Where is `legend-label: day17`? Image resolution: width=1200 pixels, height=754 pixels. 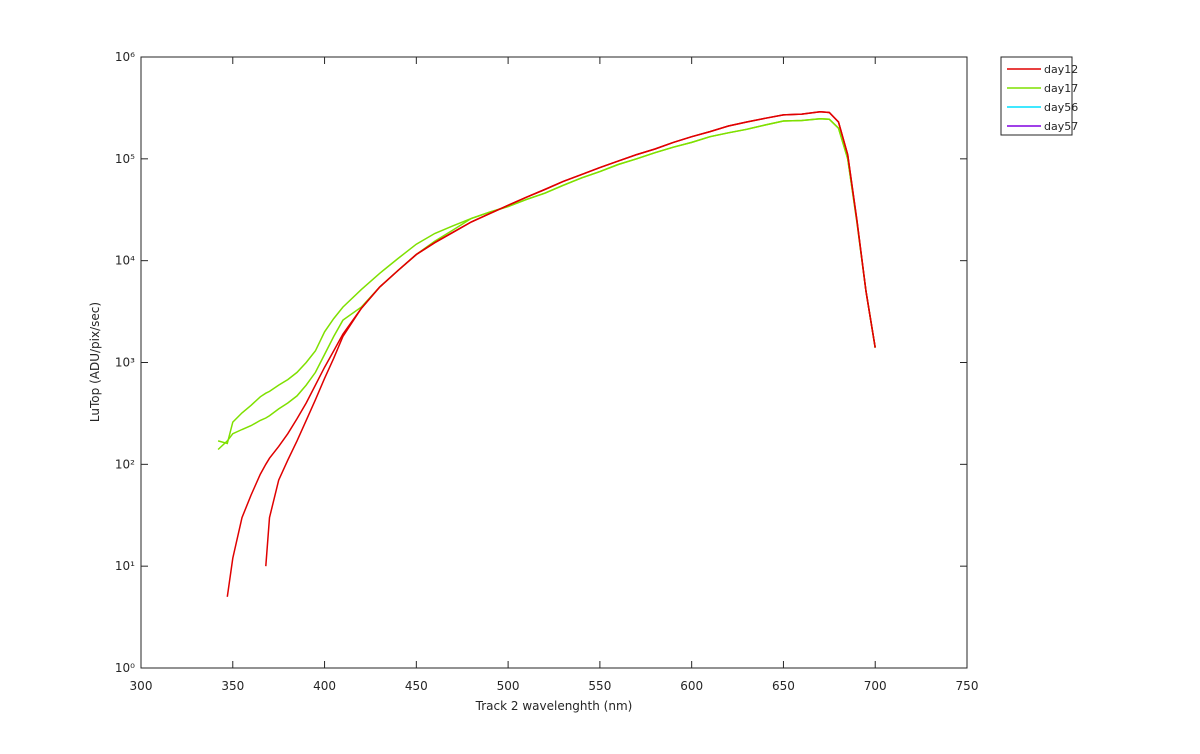 legend-label: day17 is located at coordinates (1061, 88).